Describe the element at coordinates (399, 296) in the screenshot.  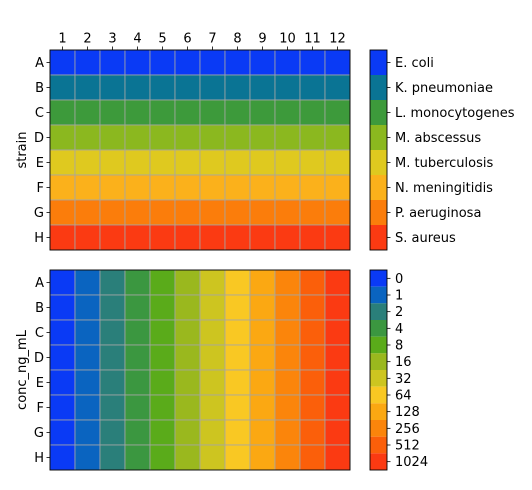
I see `legend-label: 1` at that location.